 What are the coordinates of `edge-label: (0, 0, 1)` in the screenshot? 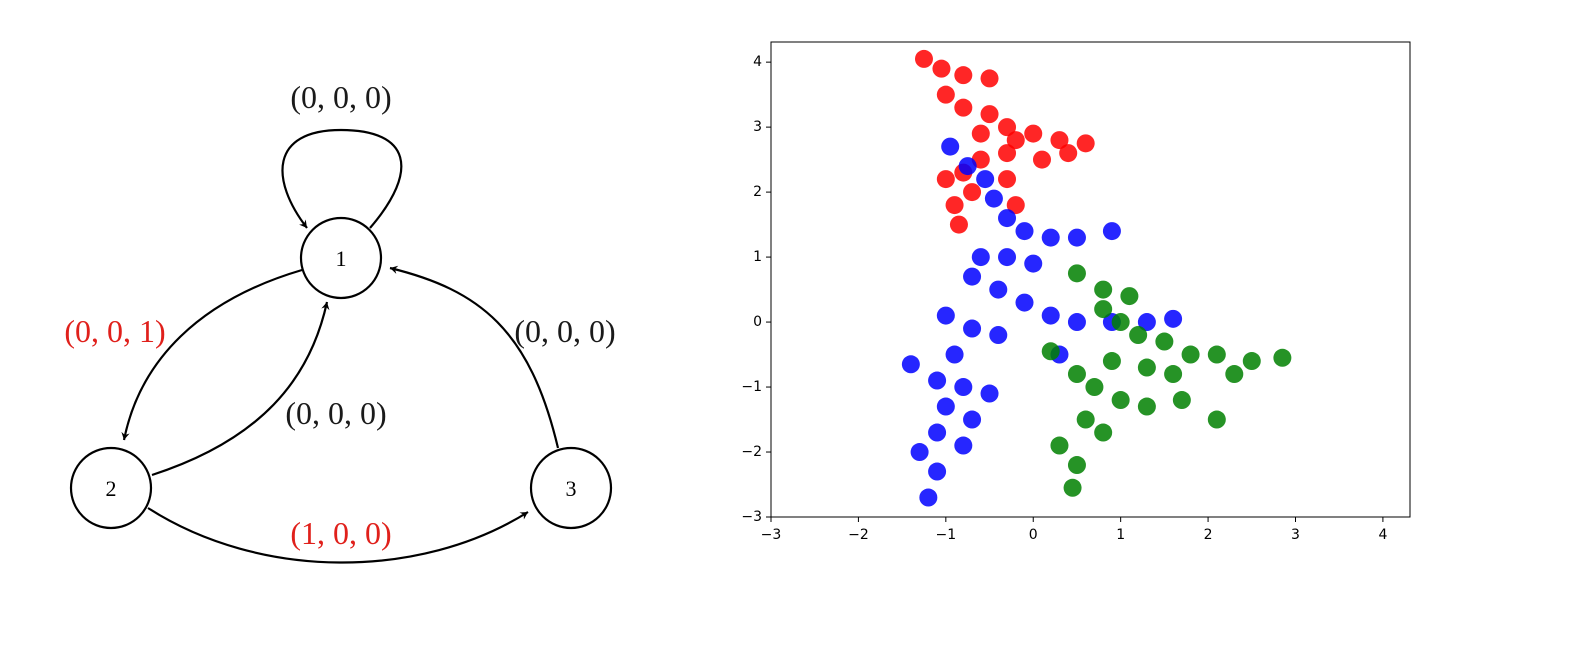 It's located at (114, 331).